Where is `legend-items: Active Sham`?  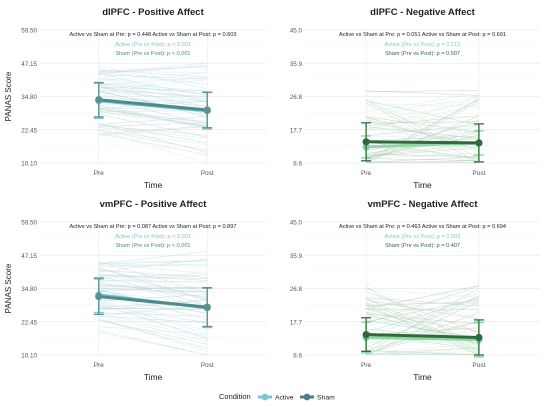 legend-items: Active Sham is located at coordinates (296, 397).